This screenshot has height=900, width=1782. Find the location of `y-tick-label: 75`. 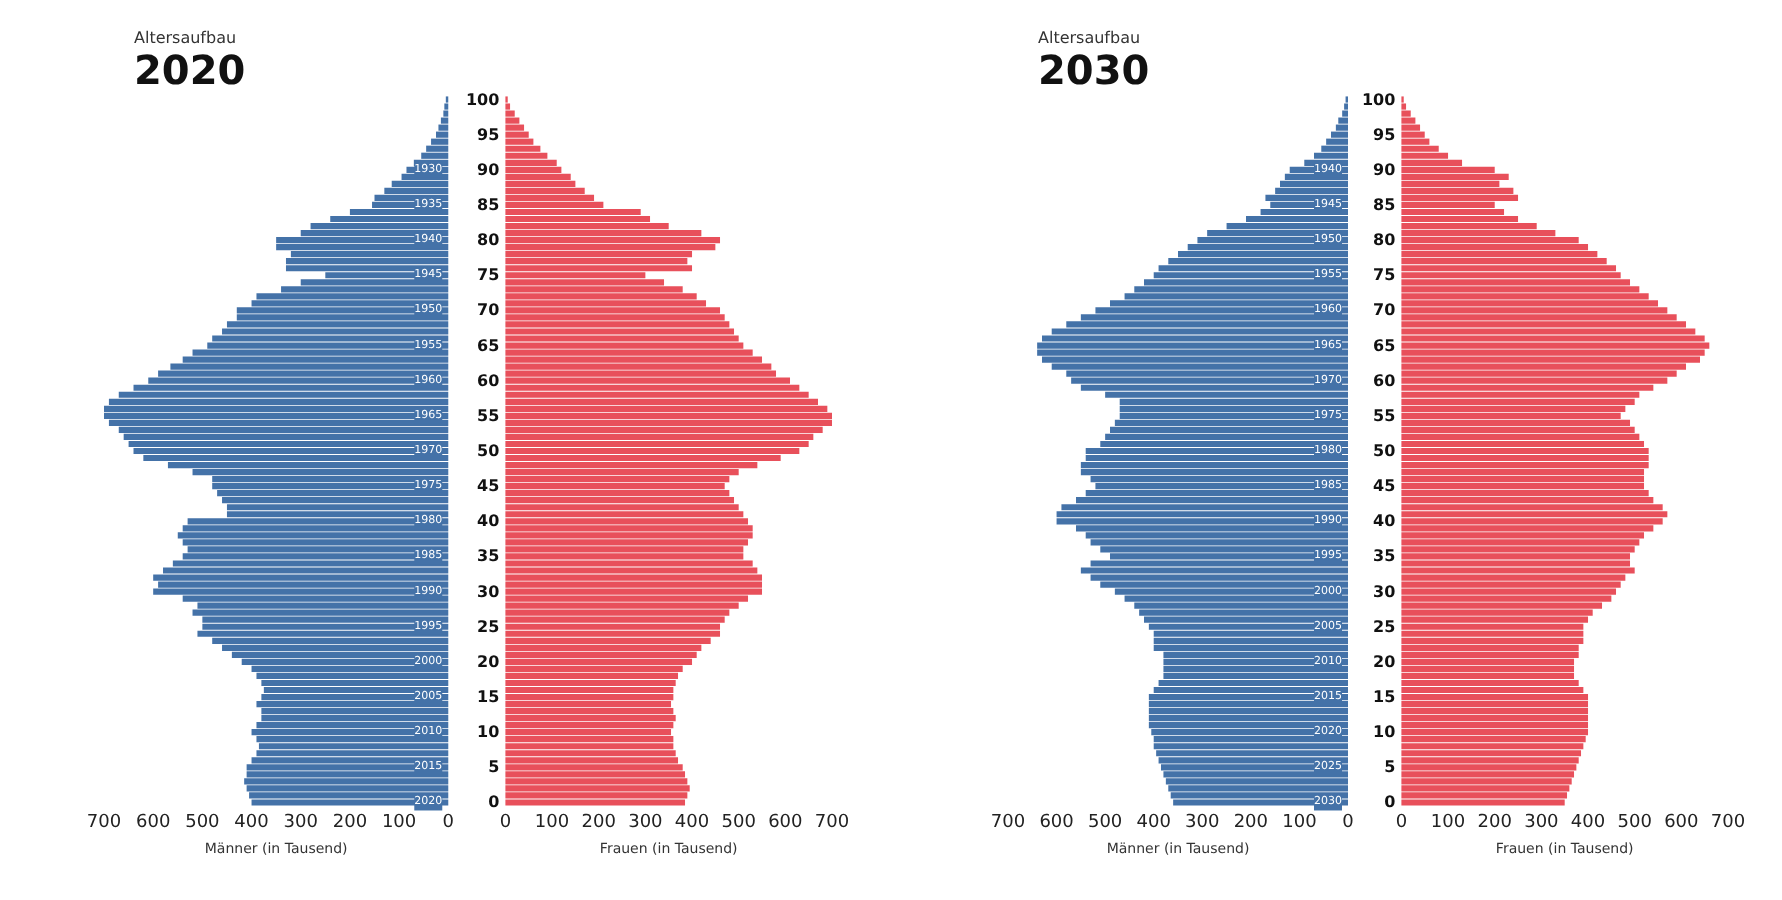

y-tick-label: 75 is located at coordinates (489, 275).